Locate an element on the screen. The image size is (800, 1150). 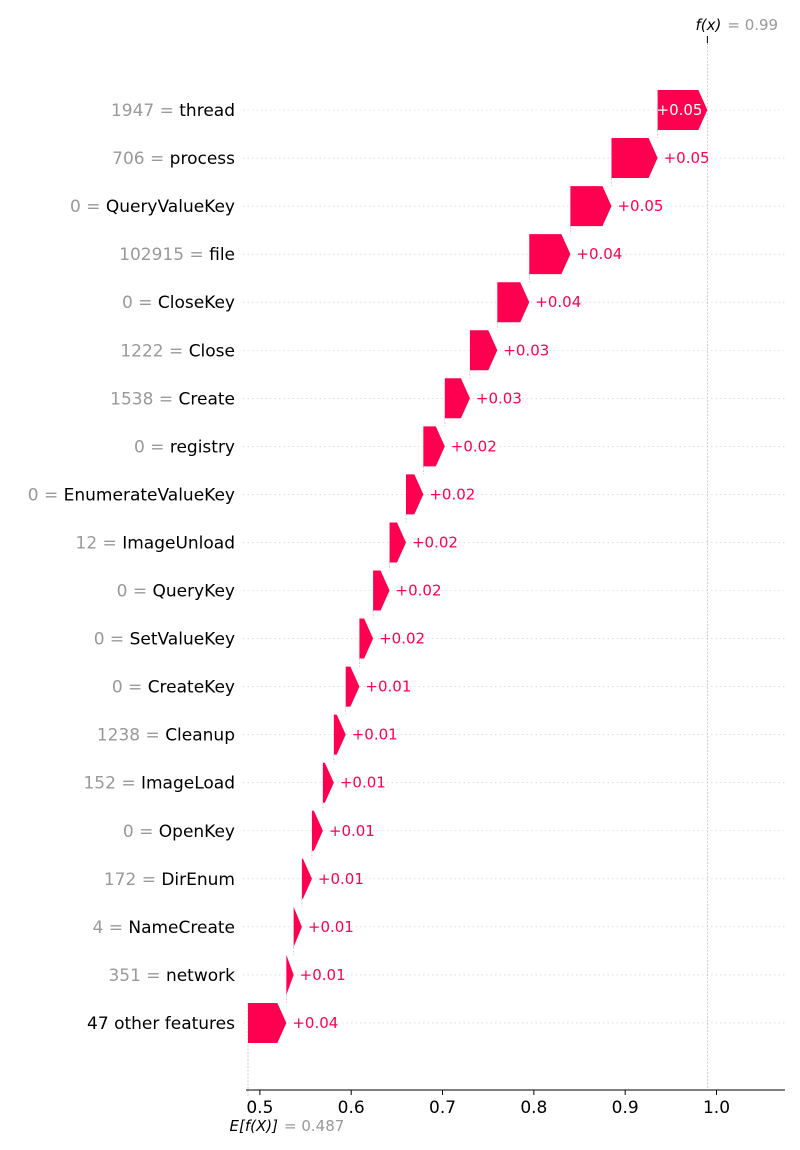
feature-label: 1538 = Create is located at coordinates (172, 399).